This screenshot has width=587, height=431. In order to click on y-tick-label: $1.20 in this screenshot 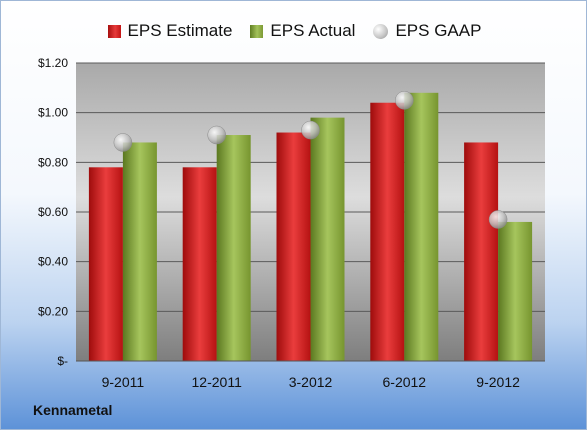, I will do `click(53, 63)`.